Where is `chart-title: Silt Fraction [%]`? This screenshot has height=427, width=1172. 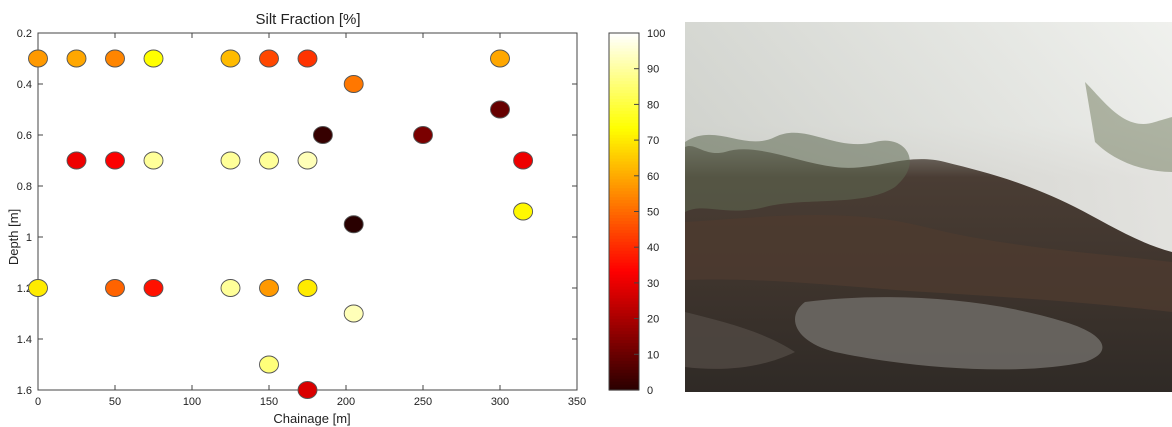 chart-title: Silt Fraction [%] is located at coordinates (307, 19).